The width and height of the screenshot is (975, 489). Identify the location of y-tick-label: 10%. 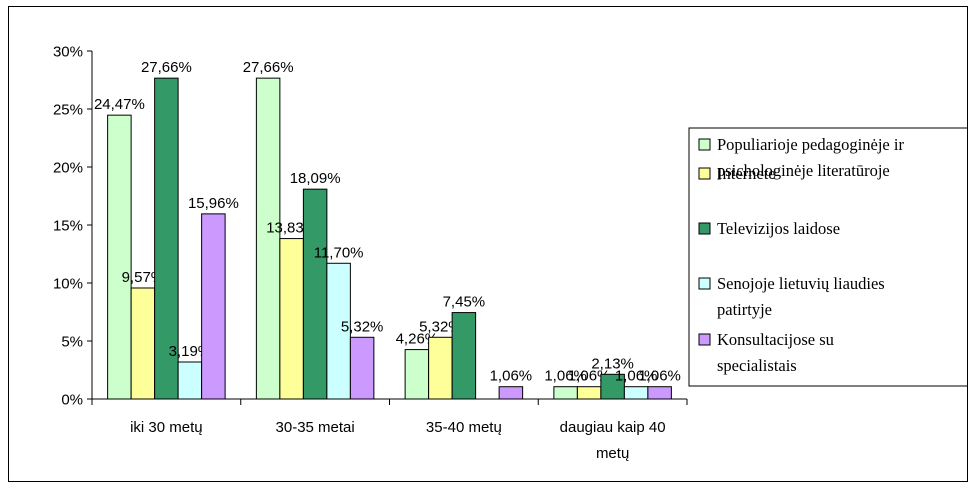
(68, 284).